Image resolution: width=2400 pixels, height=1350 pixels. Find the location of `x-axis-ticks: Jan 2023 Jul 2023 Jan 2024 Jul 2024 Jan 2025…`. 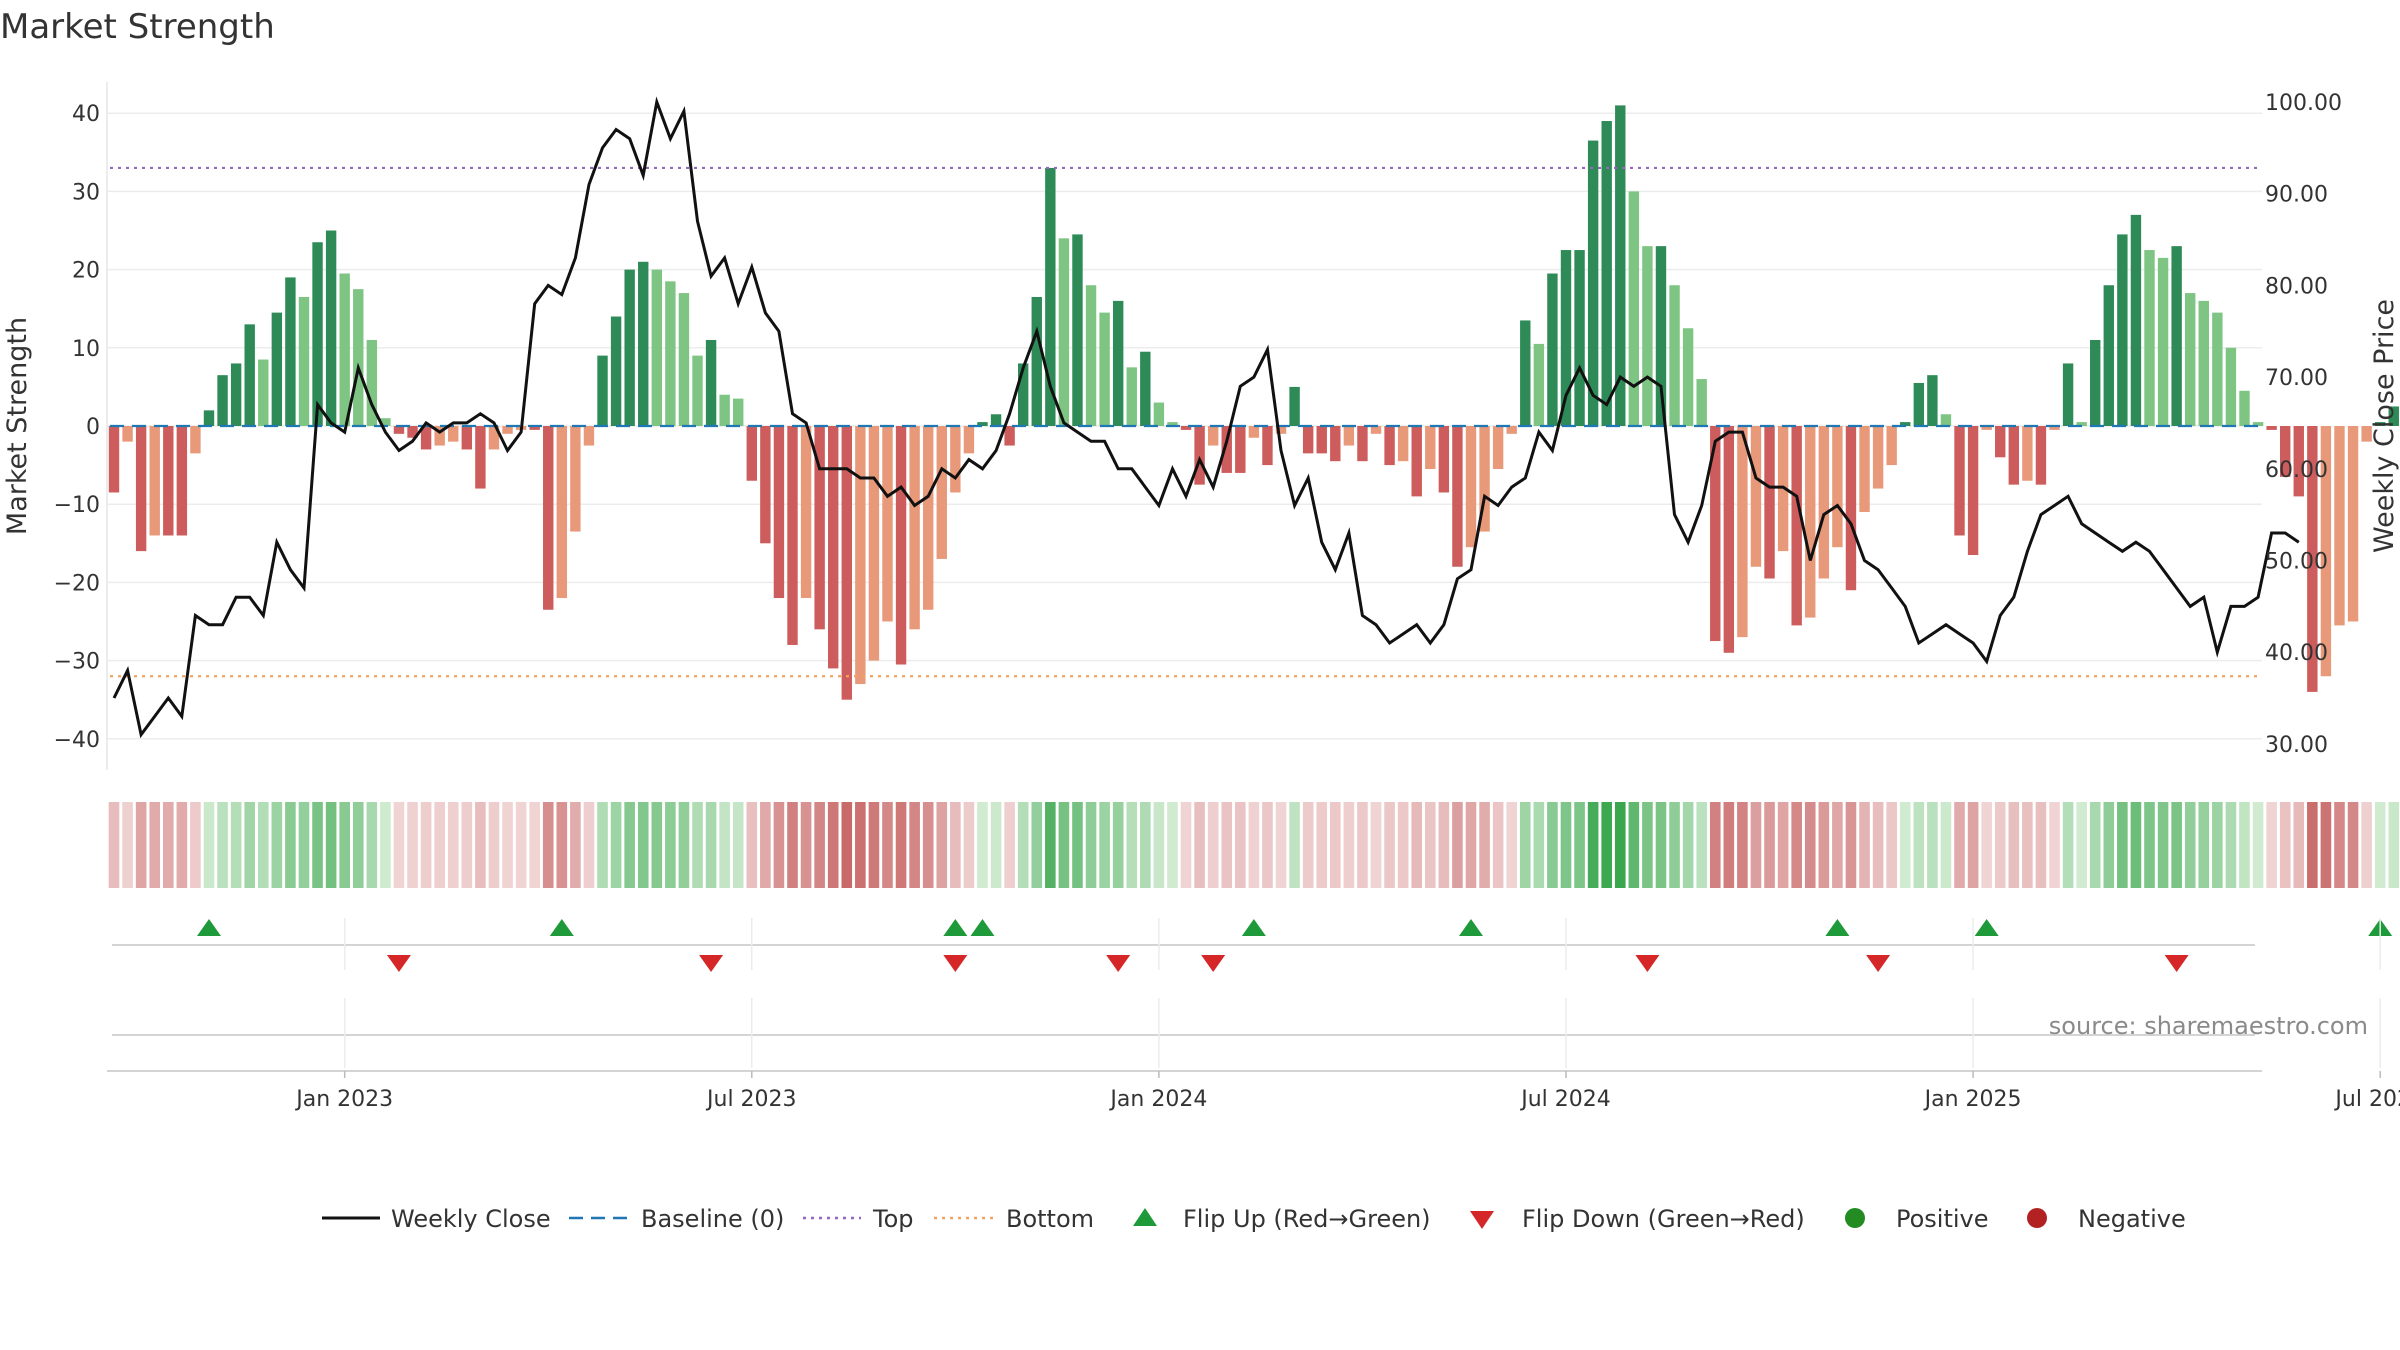

x-axis-ticks: Jan 2023 Jul 2023 Jan 2024 Jul 2024 Jan 2025… is located at coordinates (1347, 1015).